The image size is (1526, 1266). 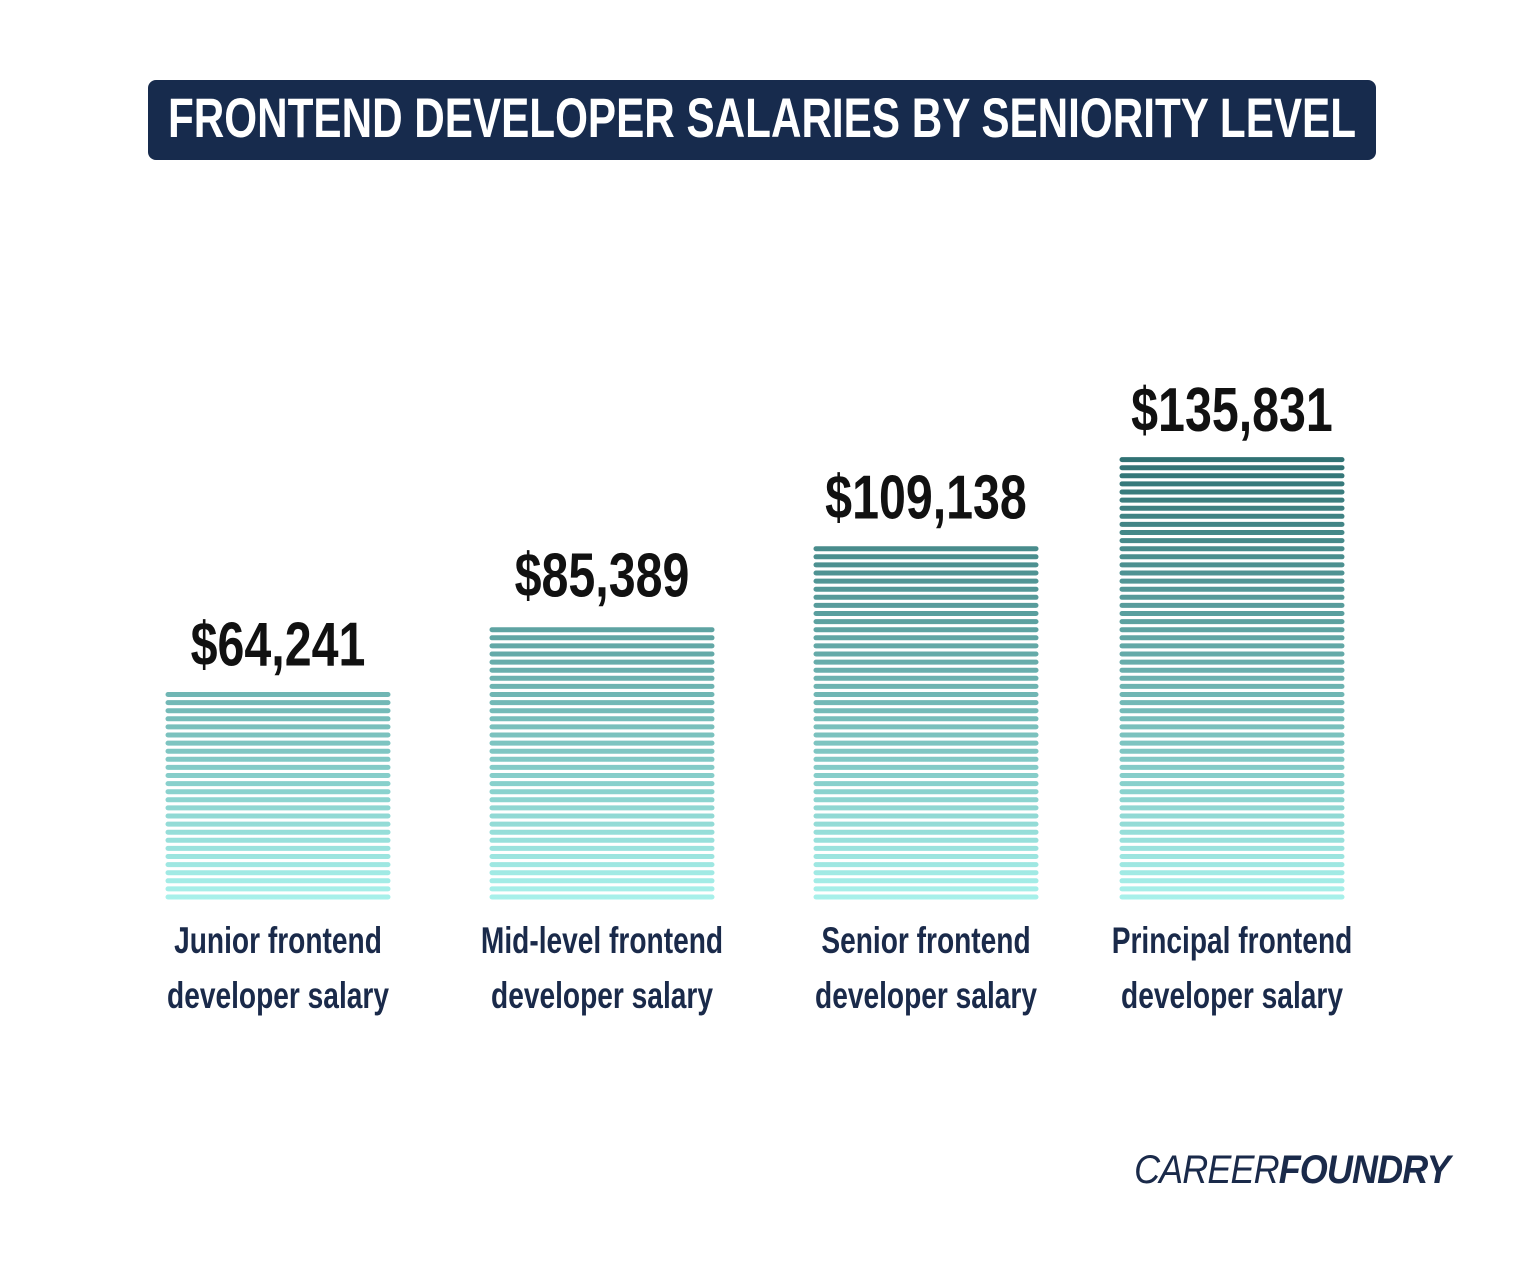 What do you see at coordinates (602, 574) in the screenshot?
I see `value-label: $85,389` at bounding box center [602, 574].